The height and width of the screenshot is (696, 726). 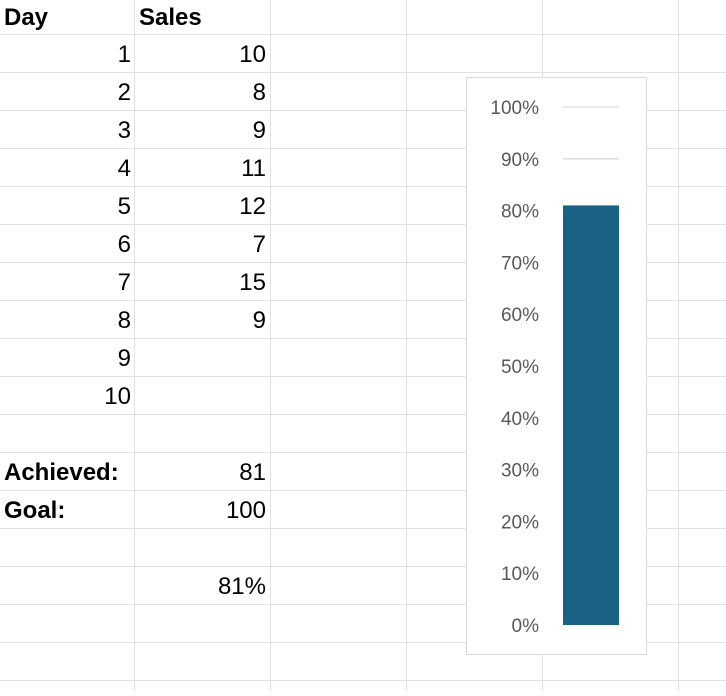 I want to click on day-cell: 5, so click(x=124, y=206).